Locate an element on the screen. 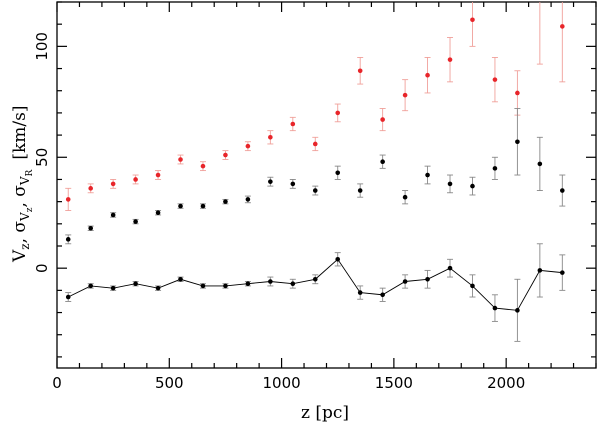 This screenshot has width=600, height=431. y-label-sep1: , is located at coordinates (20, 238).